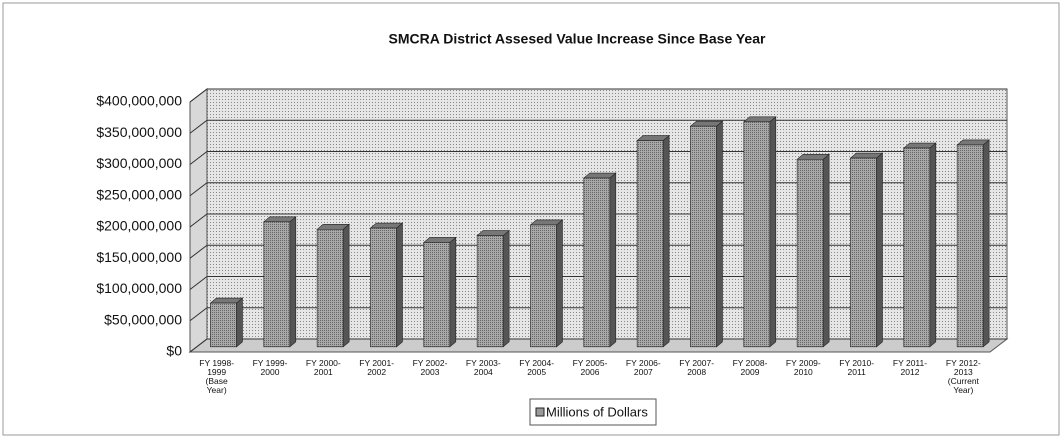 This screenshot has width=1063, height=438. Describe the element at coordinates (963, 376) in the screenshot. I see `x-tick-label: FY 2012-2013 (Current Year)` at that location.